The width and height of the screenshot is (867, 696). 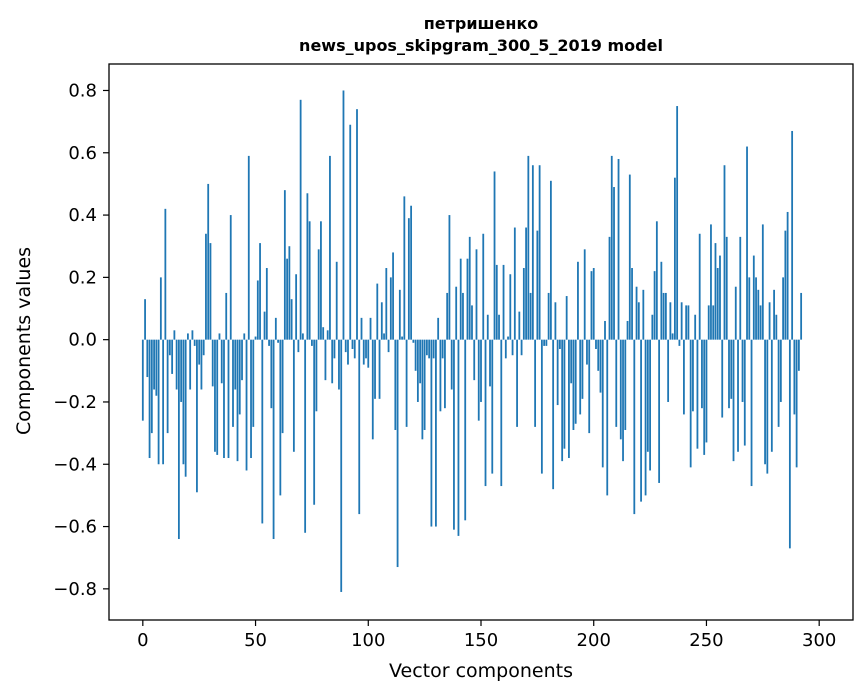 What do you see at coordinates (706, 640) in the screenshot?
I see `x-tick-label: 250` at bounding box center [706, 640].